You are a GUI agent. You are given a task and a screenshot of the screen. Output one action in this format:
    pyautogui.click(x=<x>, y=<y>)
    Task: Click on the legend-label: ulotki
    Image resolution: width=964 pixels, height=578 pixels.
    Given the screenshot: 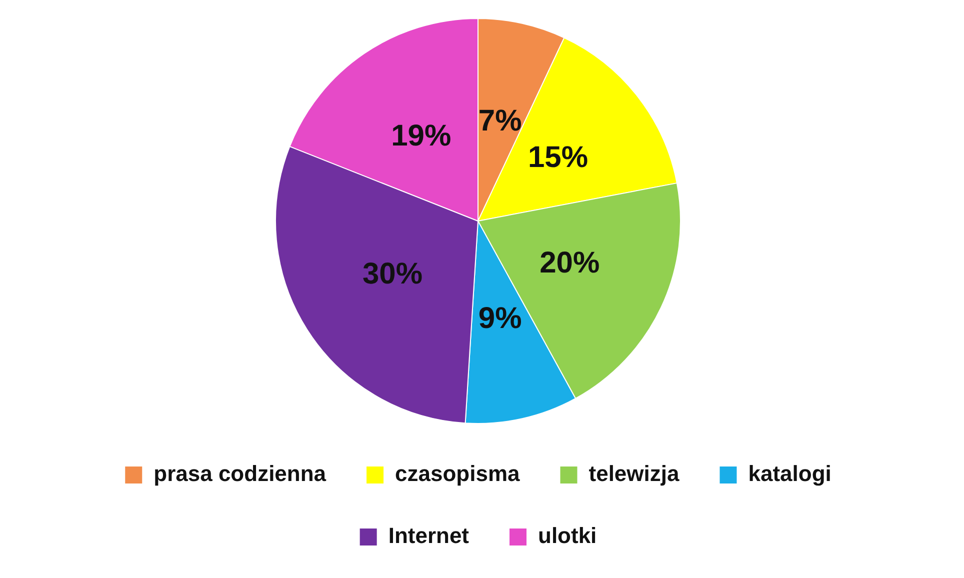 What is the action you would take?
    pyautogui.click(x=567, y=535)
    